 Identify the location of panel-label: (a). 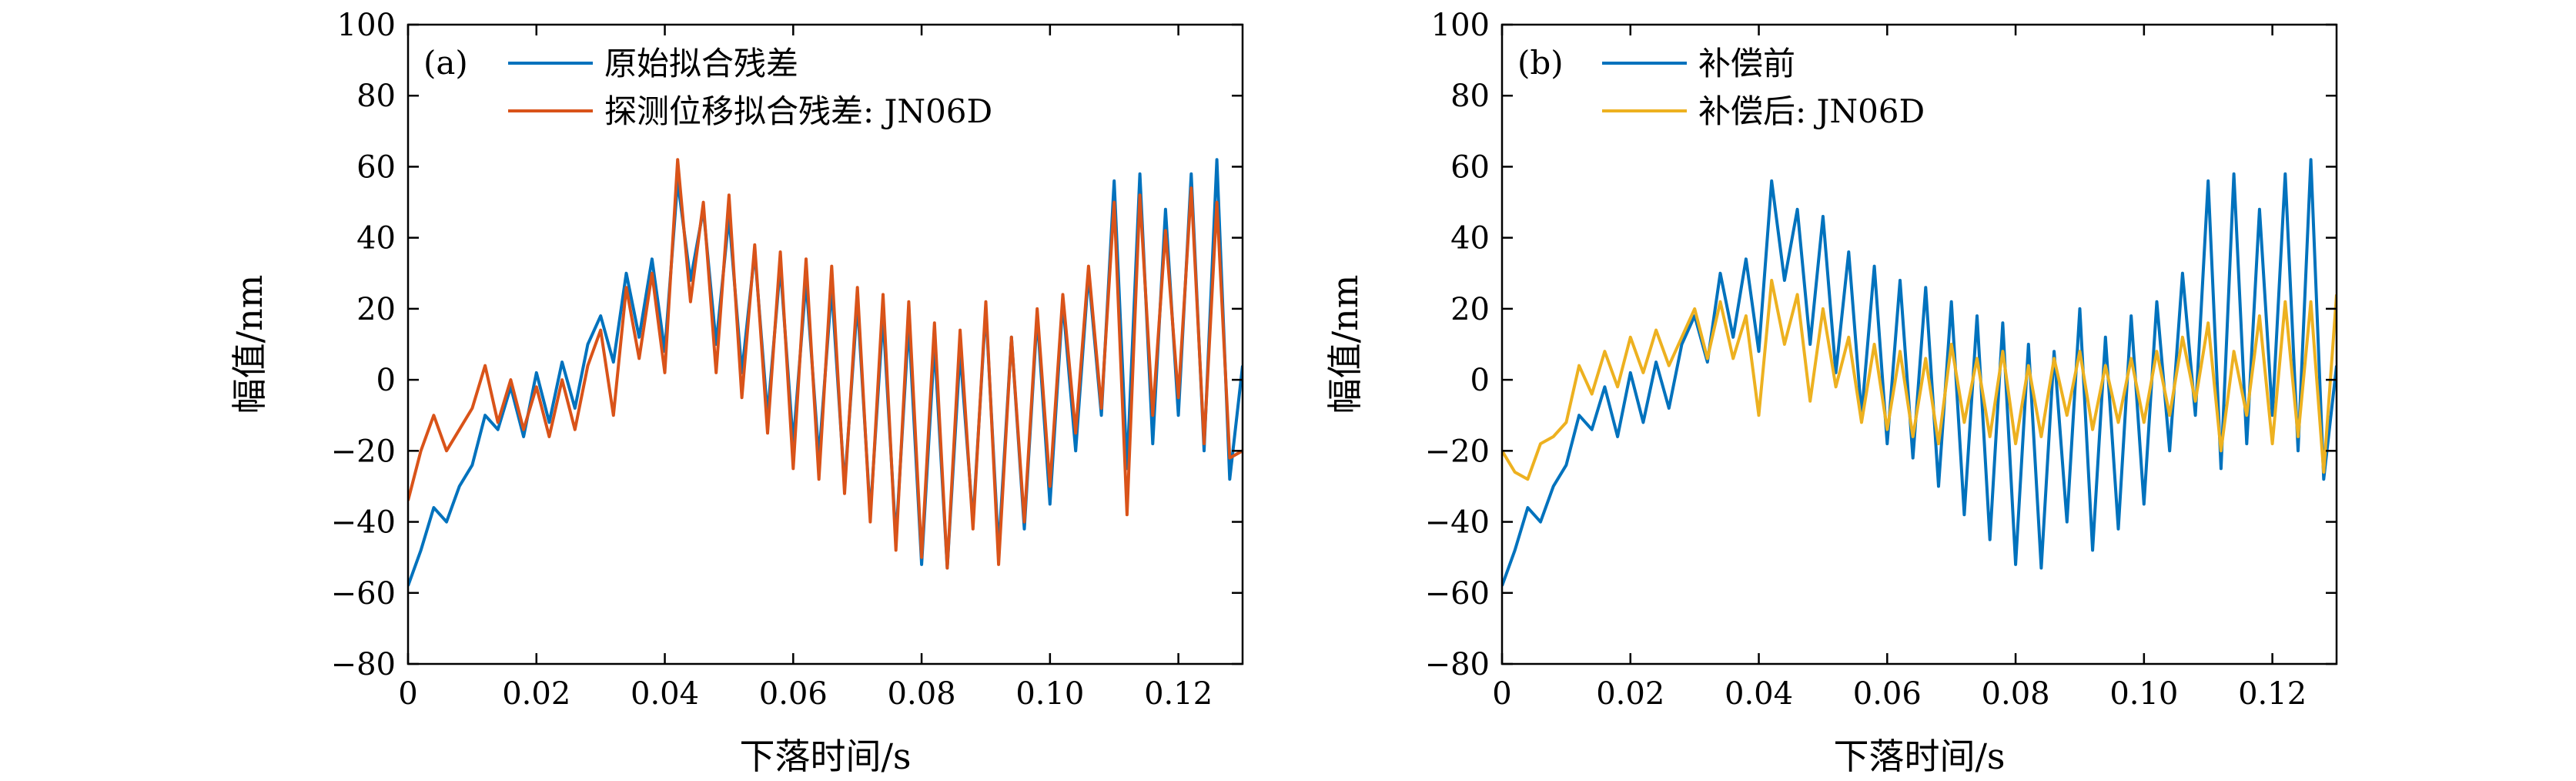
(446, 63).